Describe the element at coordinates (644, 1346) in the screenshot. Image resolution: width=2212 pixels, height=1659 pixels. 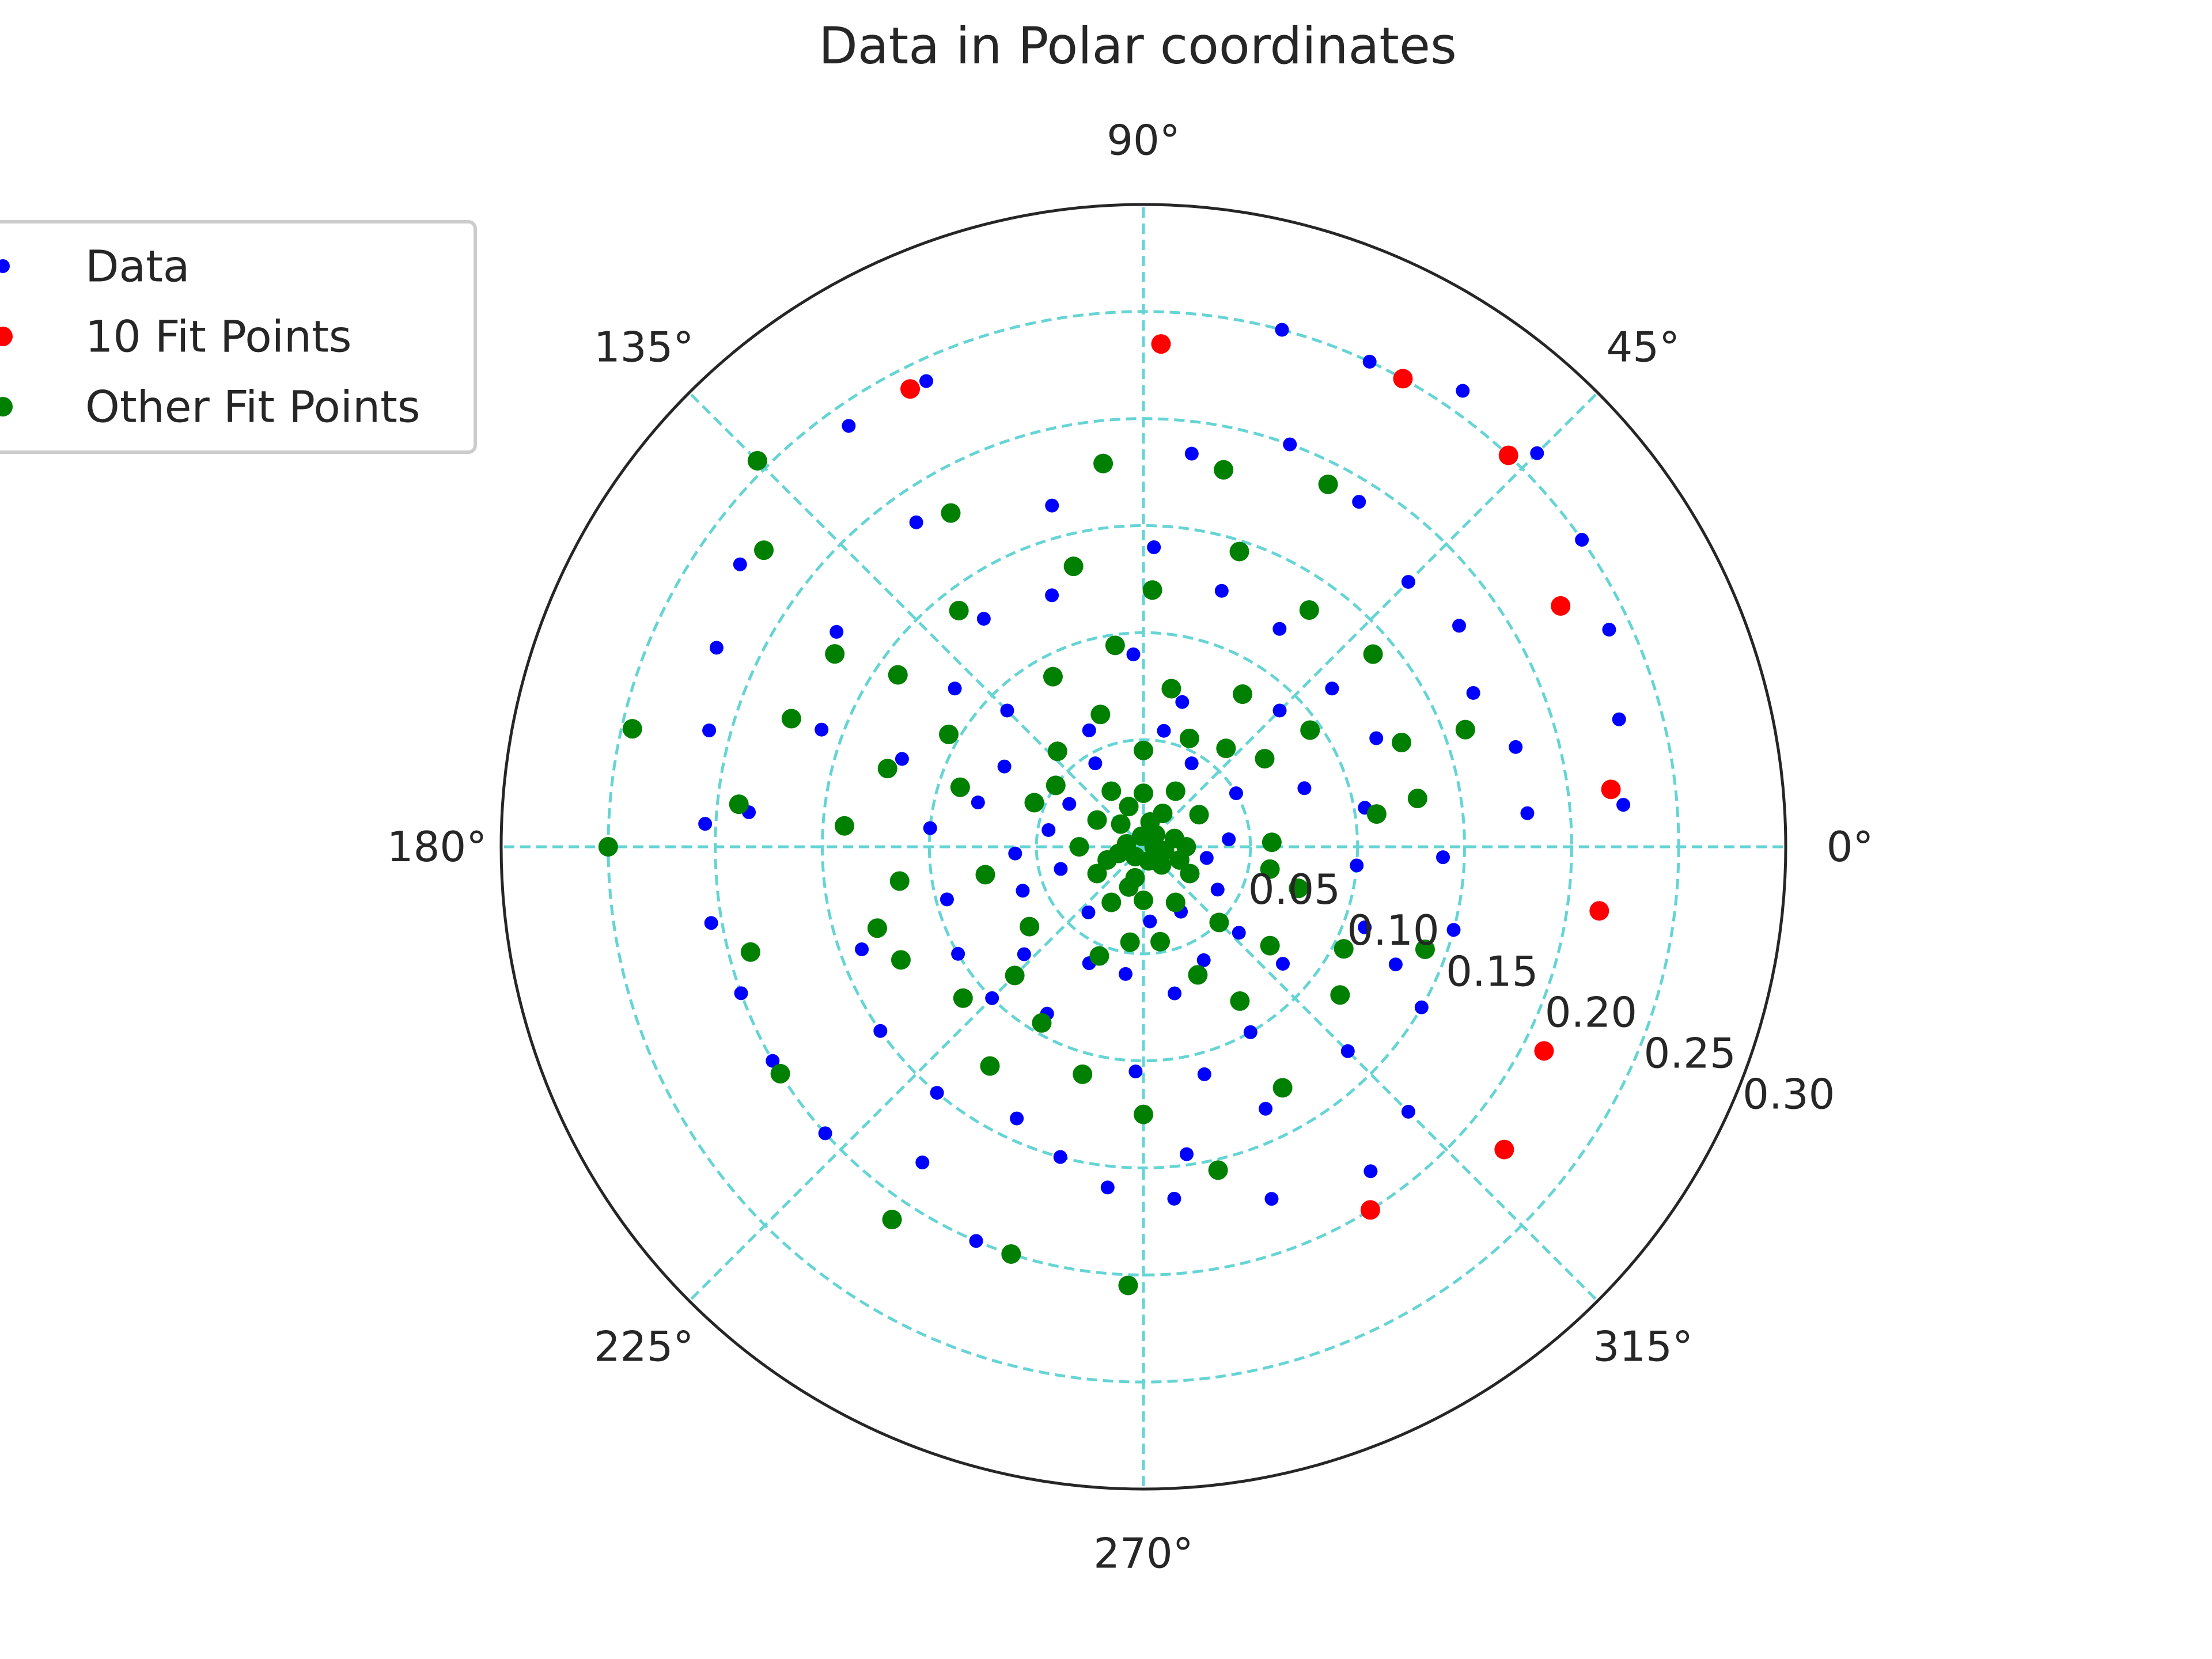
I see `theta-tick-label-5: 225°` at that location.